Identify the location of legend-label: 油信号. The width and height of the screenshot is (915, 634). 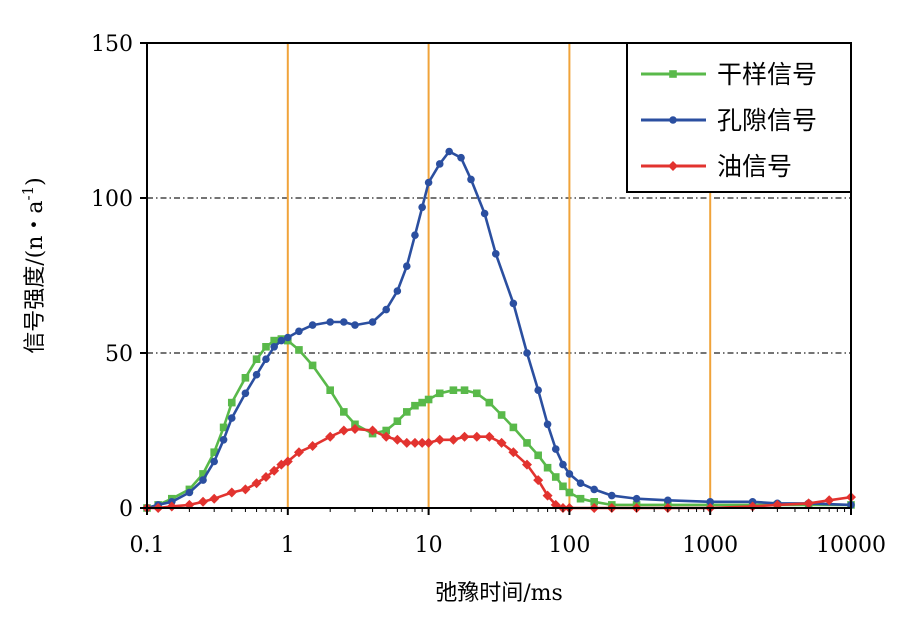
(754, 166).